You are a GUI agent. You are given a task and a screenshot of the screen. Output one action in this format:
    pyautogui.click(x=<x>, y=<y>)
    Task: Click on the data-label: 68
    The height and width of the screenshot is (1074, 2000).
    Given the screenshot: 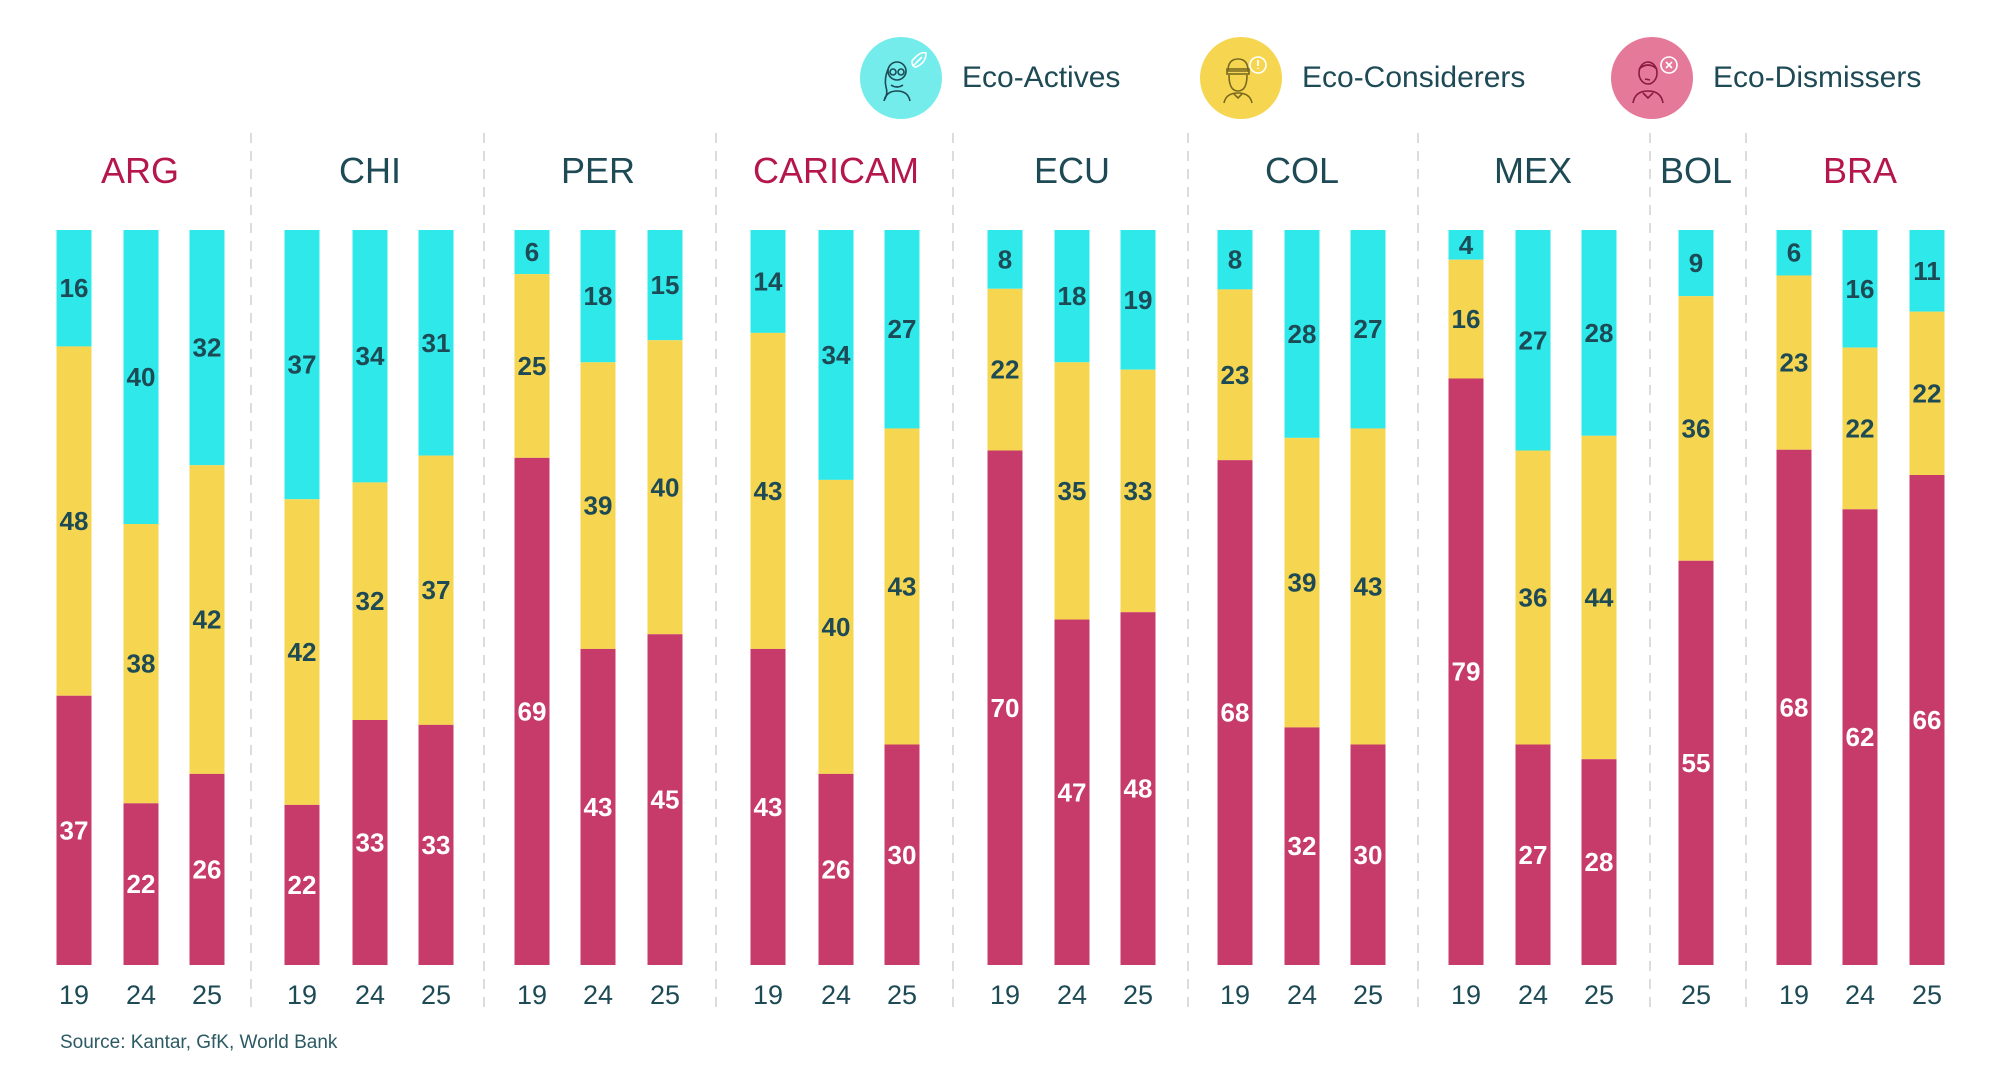 What is the action you would take?
    pyautogui.click(x=1794, y=707)
    